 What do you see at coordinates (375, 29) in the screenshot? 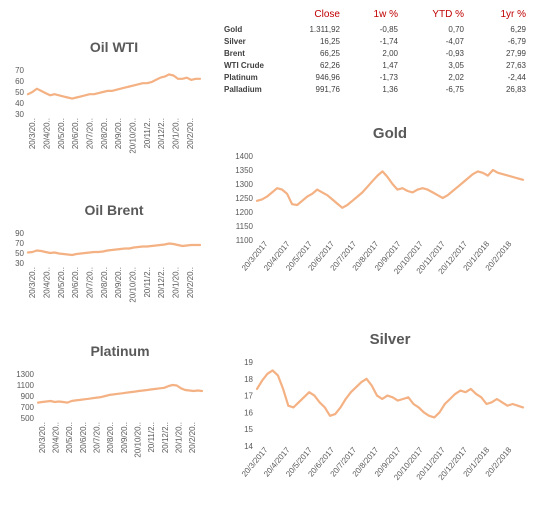
I see `table-row: Gold 1.311,92 -0,85 0,70 6,29` at bounding box center [375, 29].